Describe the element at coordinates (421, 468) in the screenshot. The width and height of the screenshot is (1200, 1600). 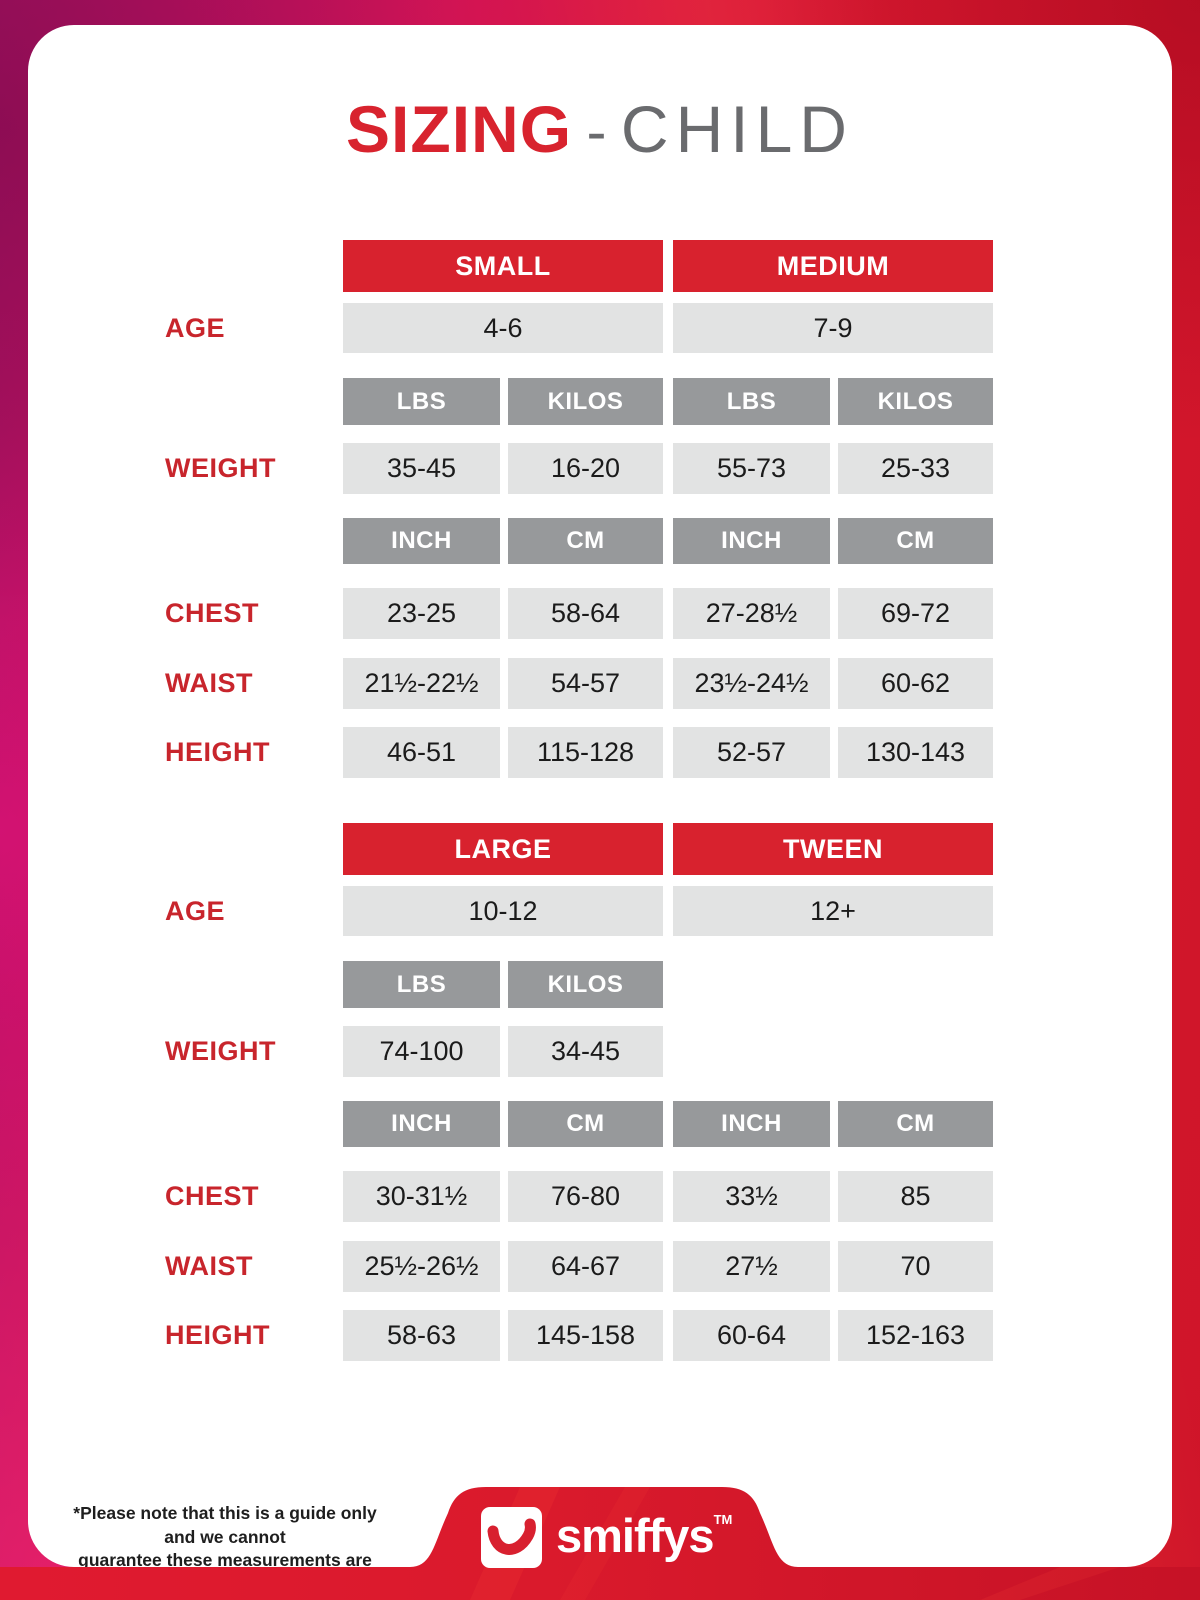
I see `weight-cell: 35-45` at that location.